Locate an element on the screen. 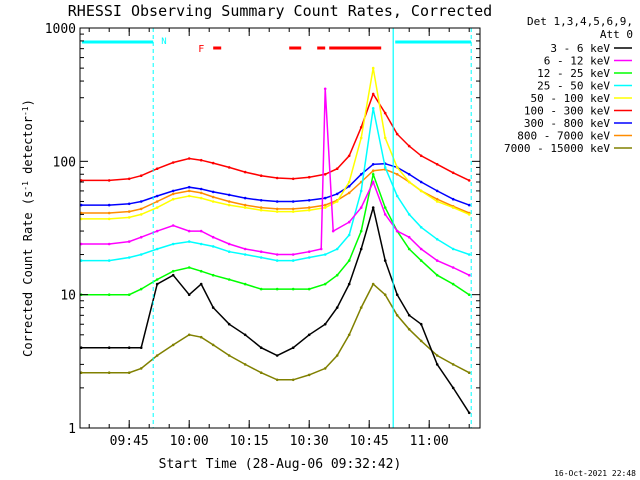 The height and width of the screenshot is (480, 640). x-tick-label: 10:30 is located at coordinates (309, 441).